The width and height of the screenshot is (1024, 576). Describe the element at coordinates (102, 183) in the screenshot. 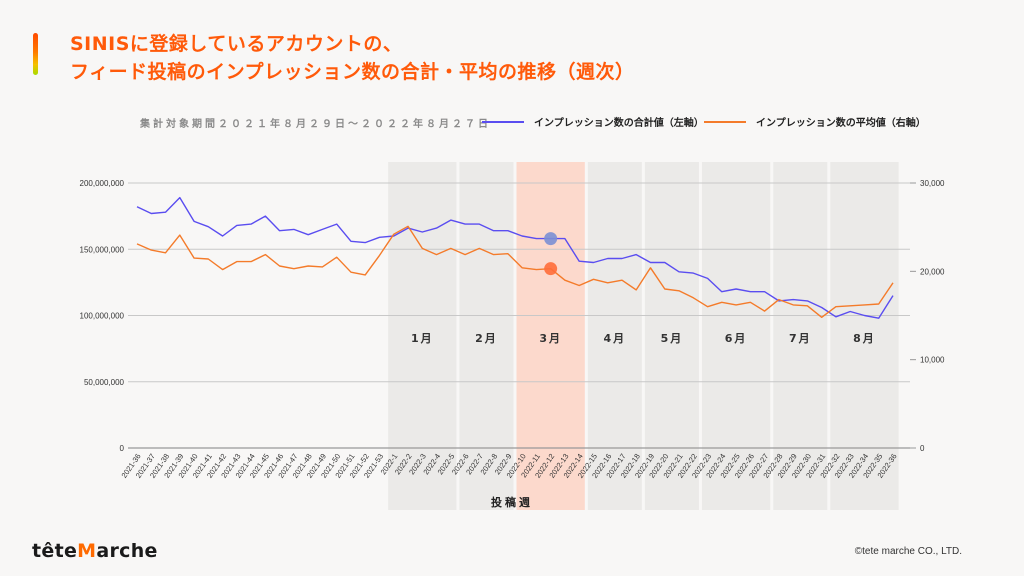

I see `y-left-tick-label: 200,000,000` at that location.